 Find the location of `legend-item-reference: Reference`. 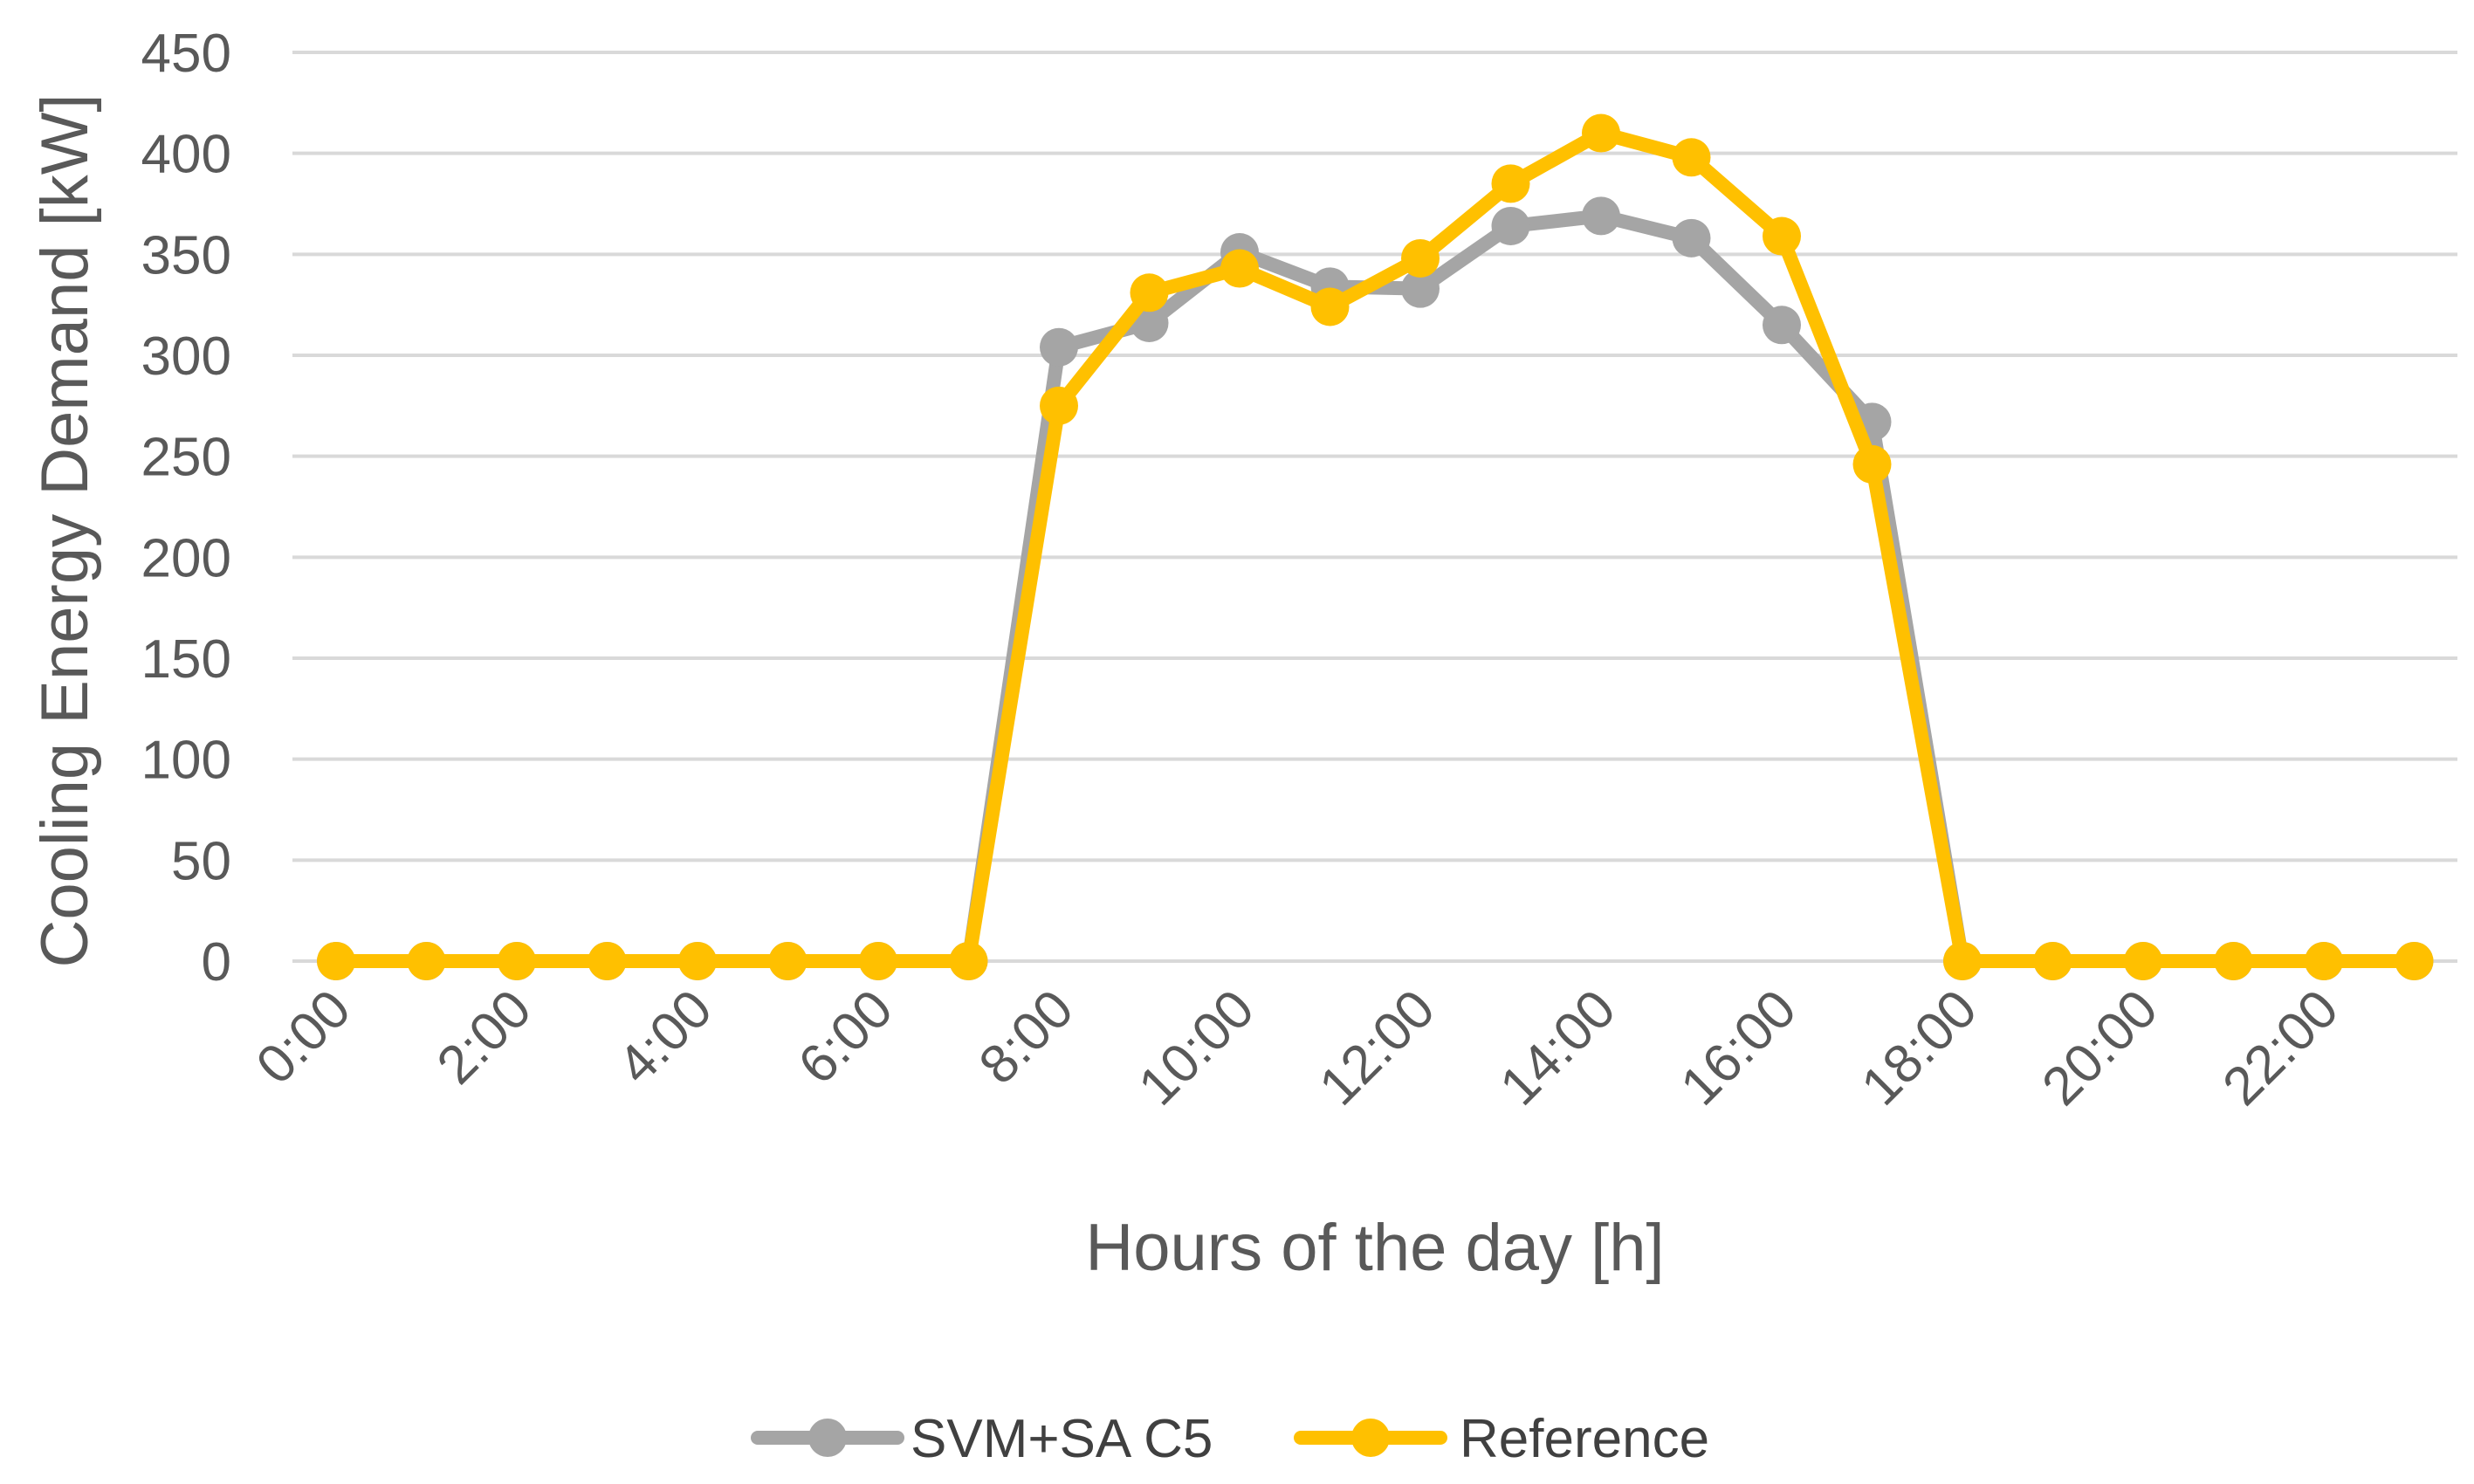

legend-item-reference: Reference is located at coordinates (1501, 1439).